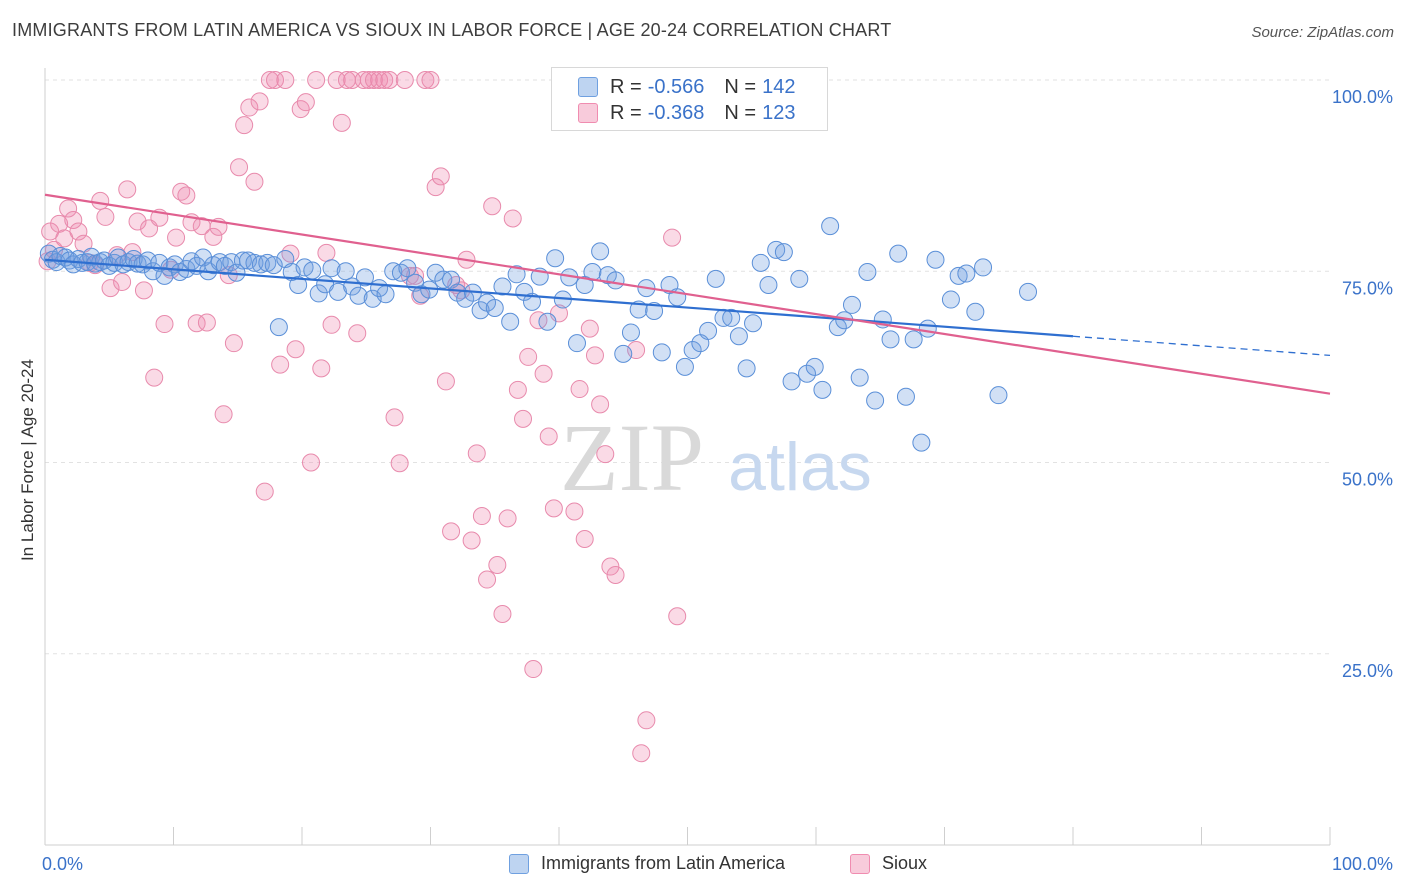 The width and height of the screenshot is (1406, 892). I want to click on y-tick-label: 25.0%, so click(1367, 671).